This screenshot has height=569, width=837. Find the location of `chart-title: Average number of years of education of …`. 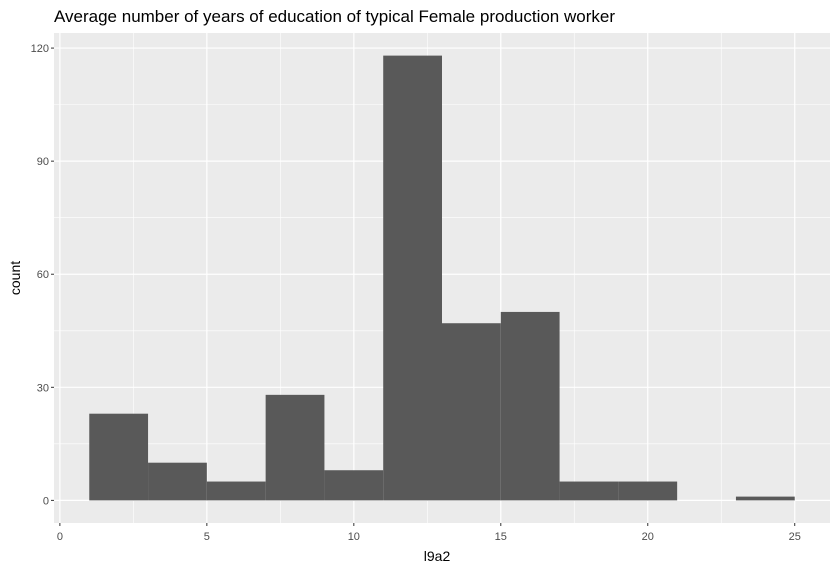

chart-title: Average number of years of education of … is located at coordinates (334, 16).